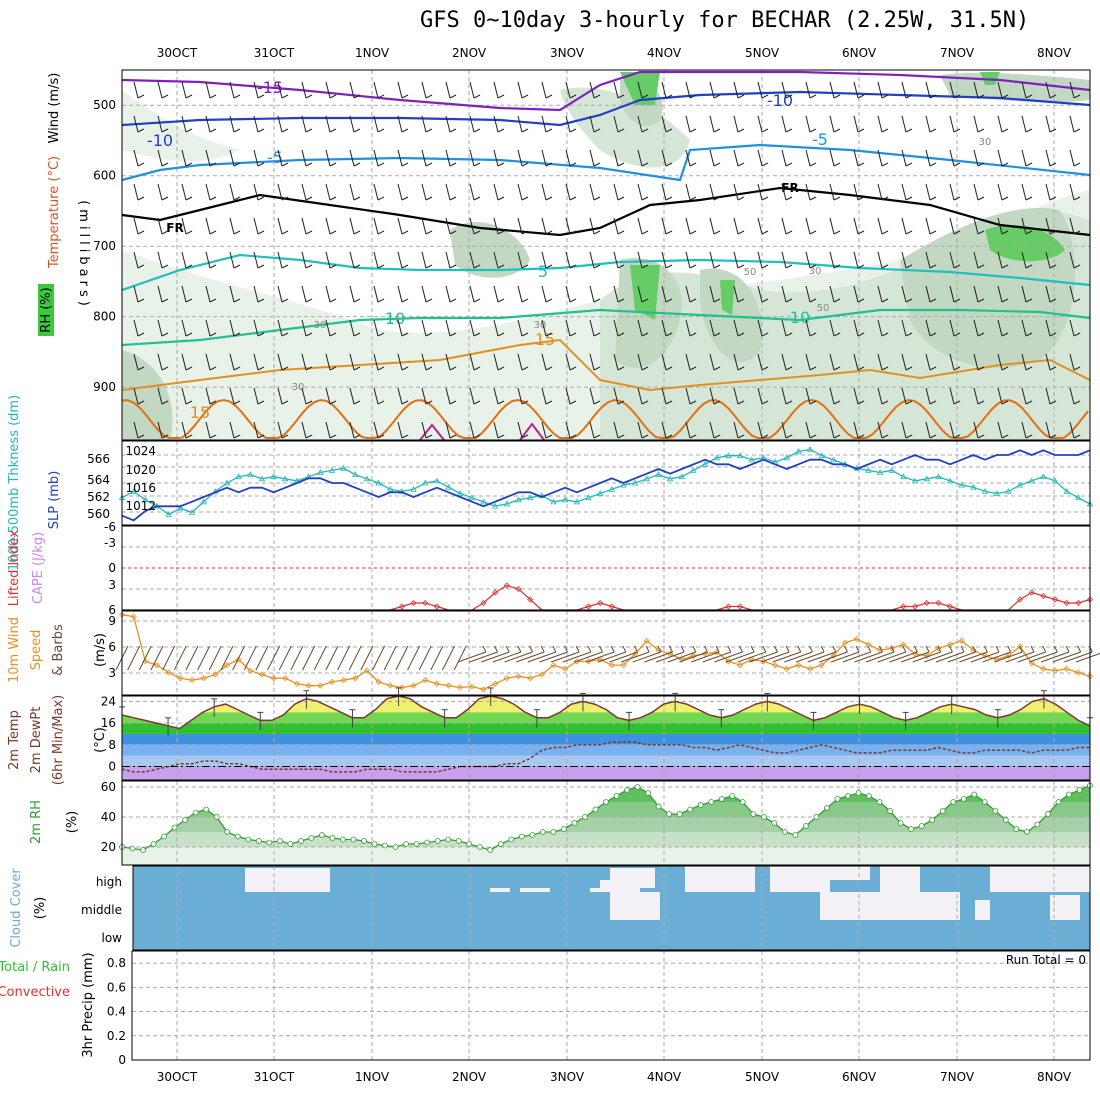  What do you see at coordinates (108, 787) in the screenshot?
I see `rh-tick: 60` at bounding box center [108, 787].